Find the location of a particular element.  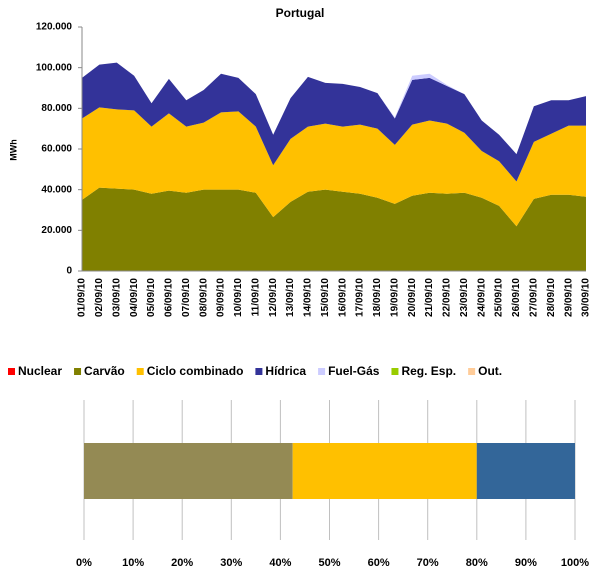

x-tick-label: 25/09/10 is located at coordinates (499, 297).